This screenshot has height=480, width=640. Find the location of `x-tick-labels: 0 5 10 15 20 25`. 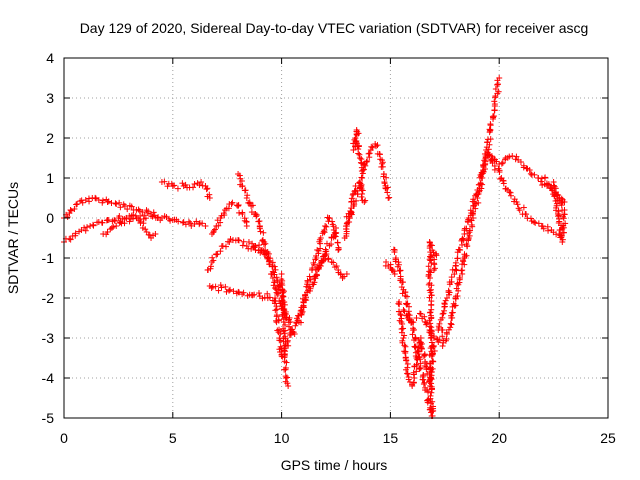

x-tick-labels: 0 5 10 15 20 25 is located at coordinates (338, 438).